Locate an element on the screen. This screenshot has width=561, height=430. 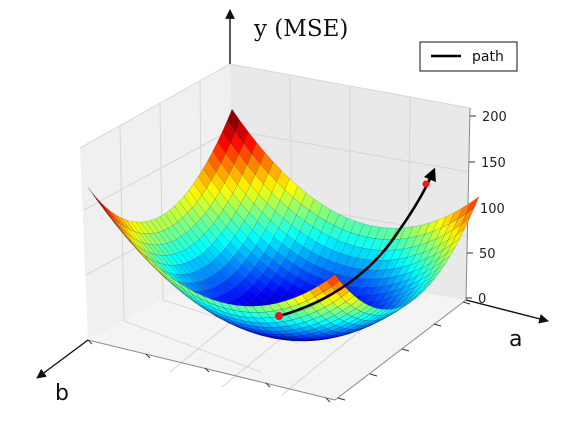
a-axis-ticks is located at coordinates (404, 351).